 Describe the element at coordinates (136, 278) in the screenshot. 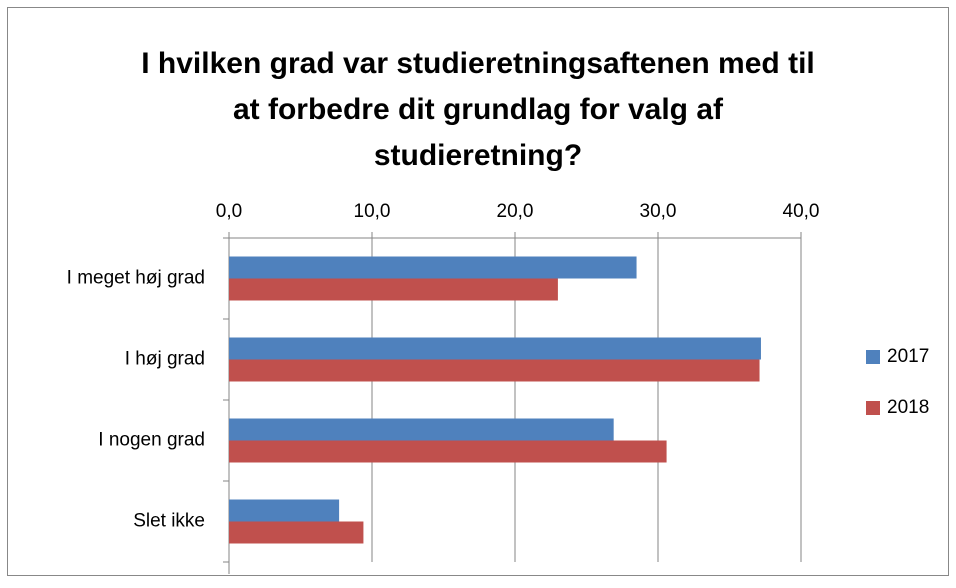

I see `y-tick-label: I meget høj grad` at that location.